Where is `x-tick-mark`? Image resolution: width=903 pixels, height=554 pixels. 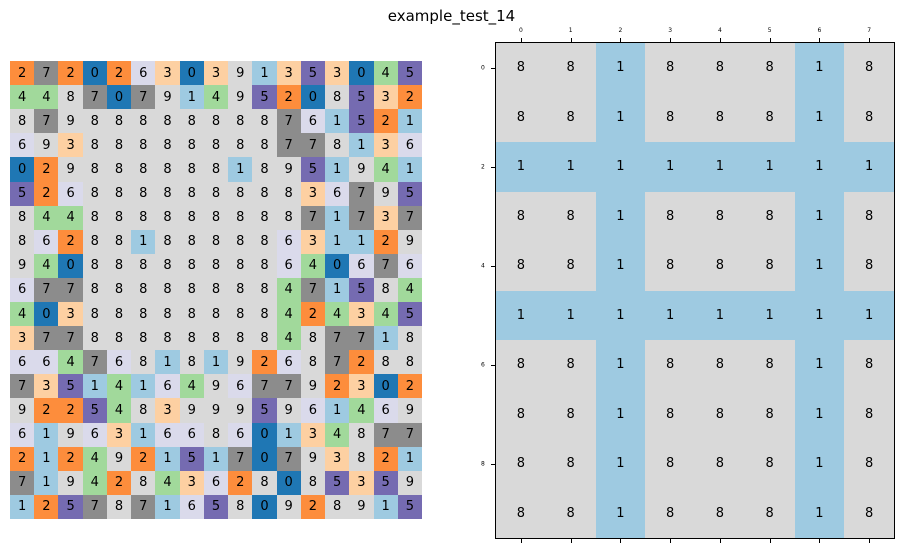
x-tick-mark is located at coordinates (621, 40).